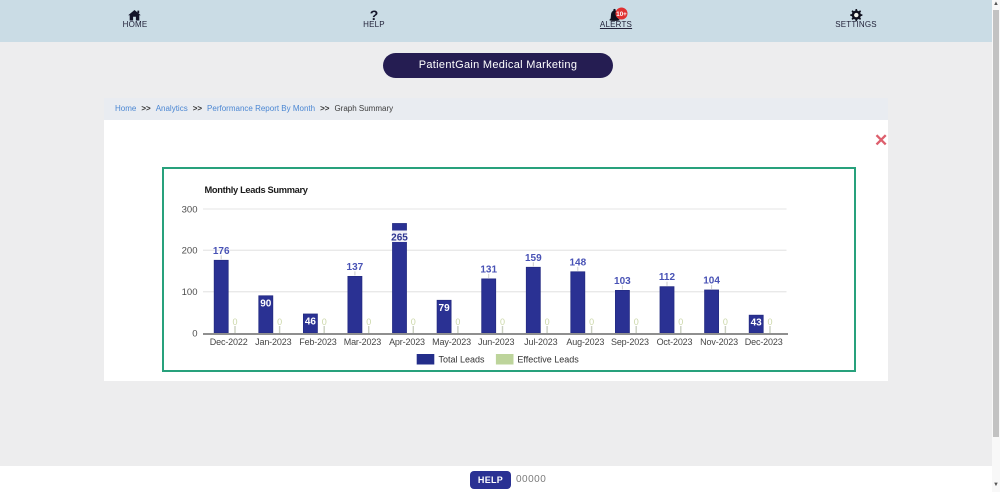 This screenshot has height=492, width=1000. What do you see at coordinates (622, 281) in the screenshot?
I see `svg-text: 103` at bounding box center [622, 281].